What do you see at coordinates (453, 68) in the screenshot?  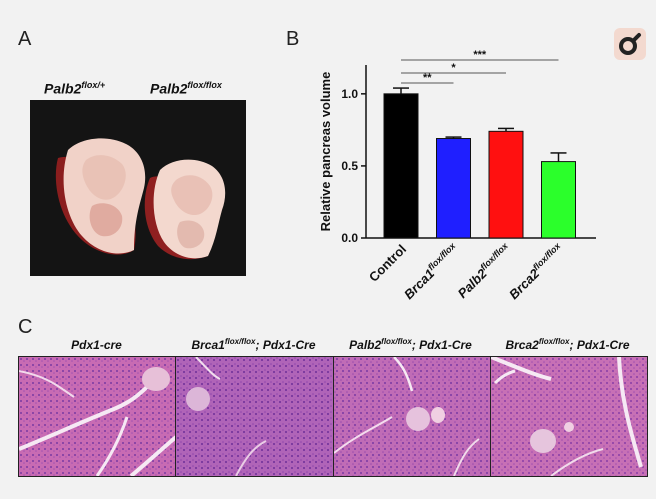 I see `significance-label: *` at bounding box center [453, 68].